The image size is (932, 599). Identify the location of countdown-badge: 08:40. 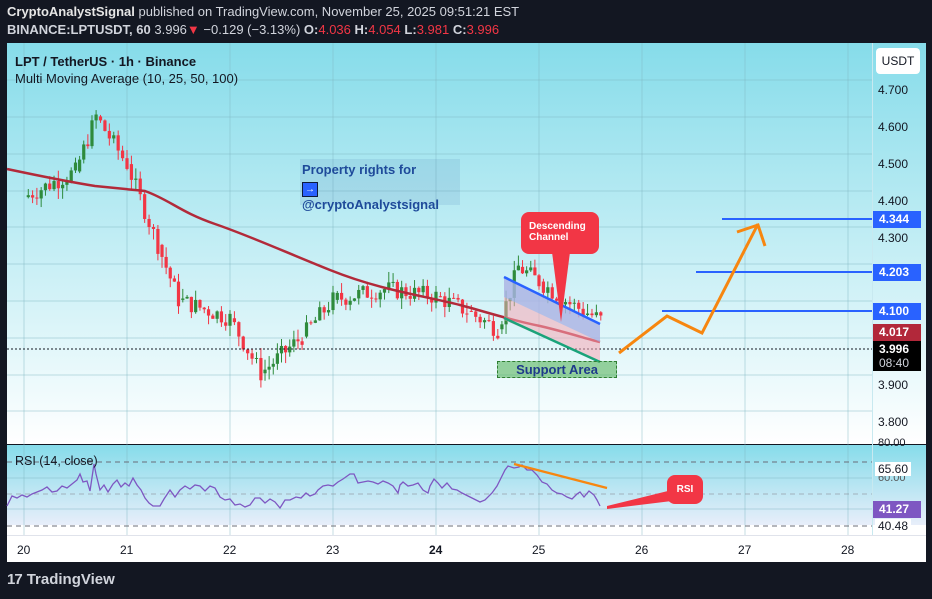
(897, 363).